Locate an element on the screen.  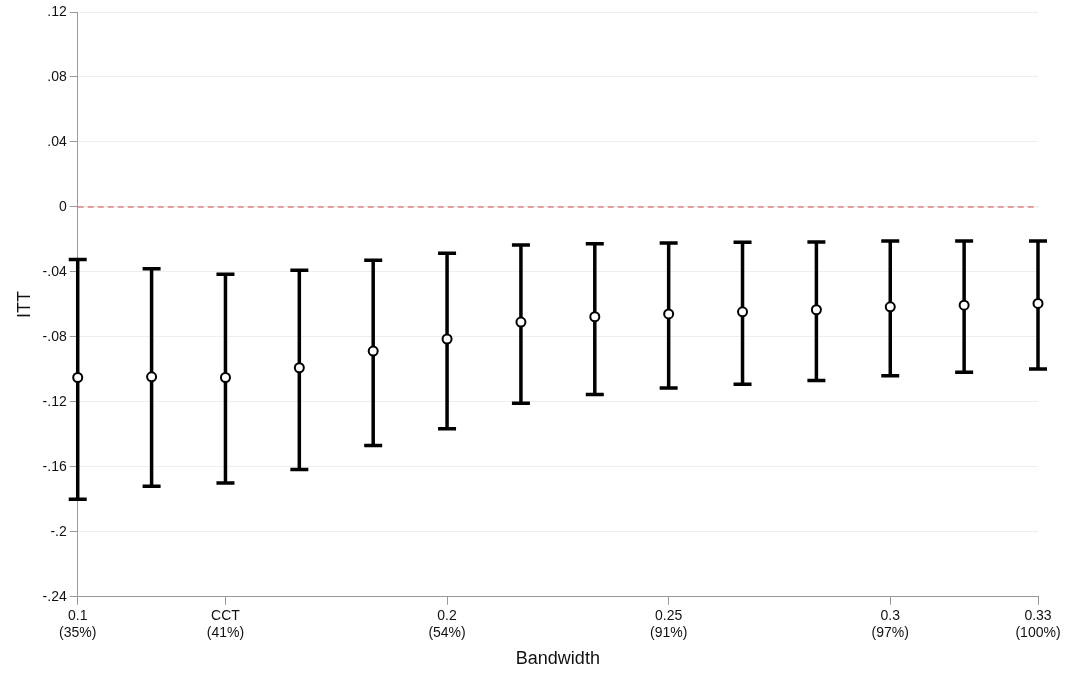
x-tick-label: 0.33 (100%) is located at coordinates (1038, 623).